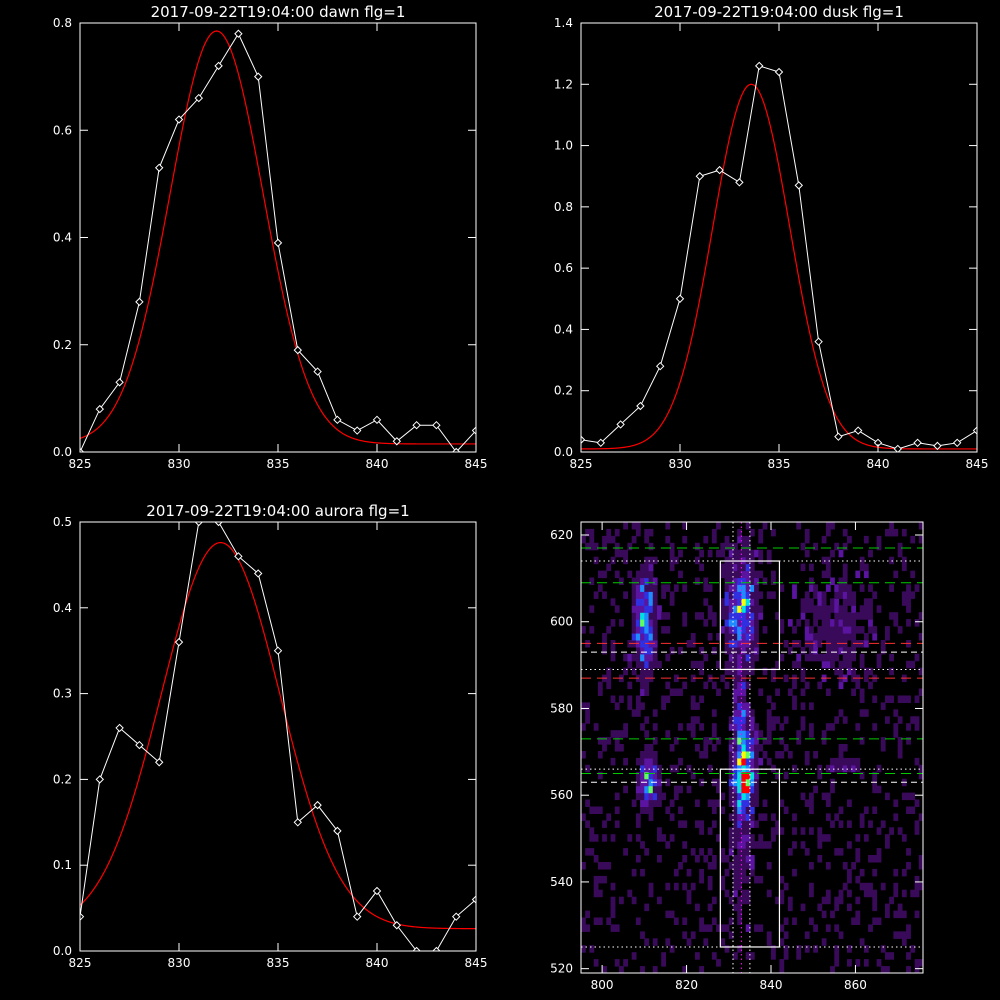 Image resolution: width=1000 pixels, height=1000 pixels. Describe the element at coordinates (779, 12) in the screenshot. I see `chart-title: 2017-09-22T19:04:00 dusk flg=1` at that location.